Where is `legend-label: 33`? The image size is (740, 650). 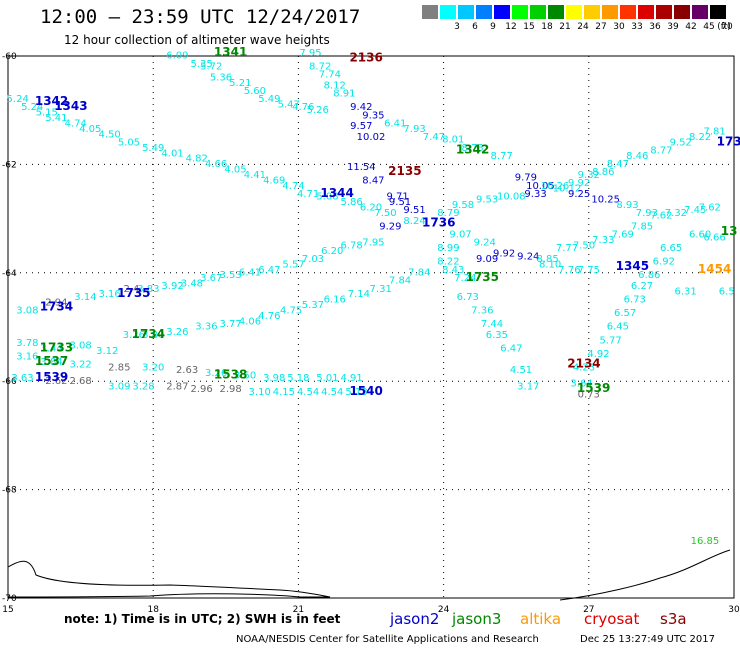 legend-label: 33 is located at coordinates (637, 27).